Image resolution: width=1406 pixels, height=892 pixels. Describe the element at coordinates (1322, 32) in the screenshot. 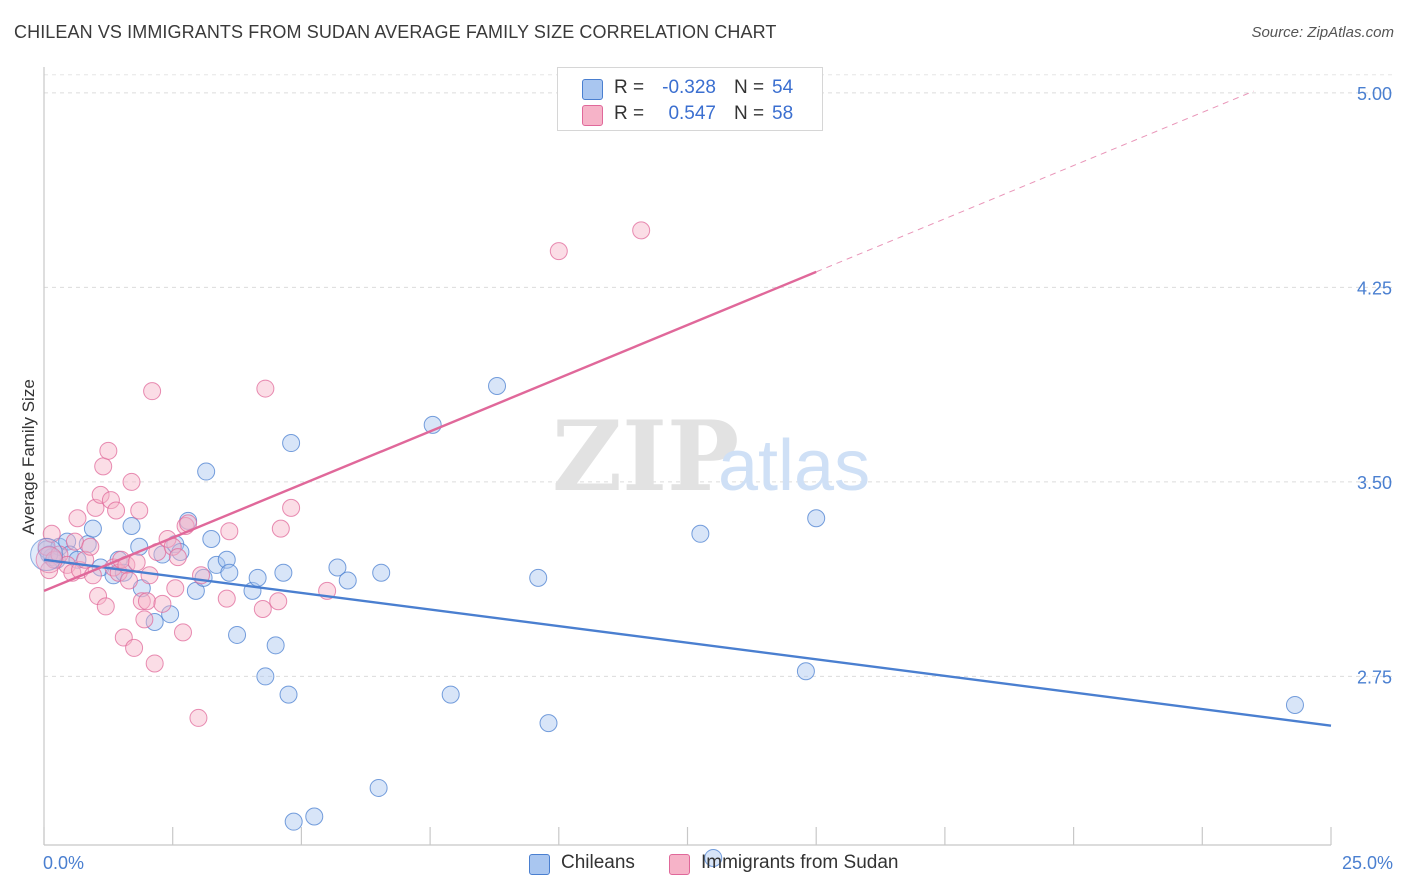

I see `chart-source: Source: ZipAtlas.com` at that location.